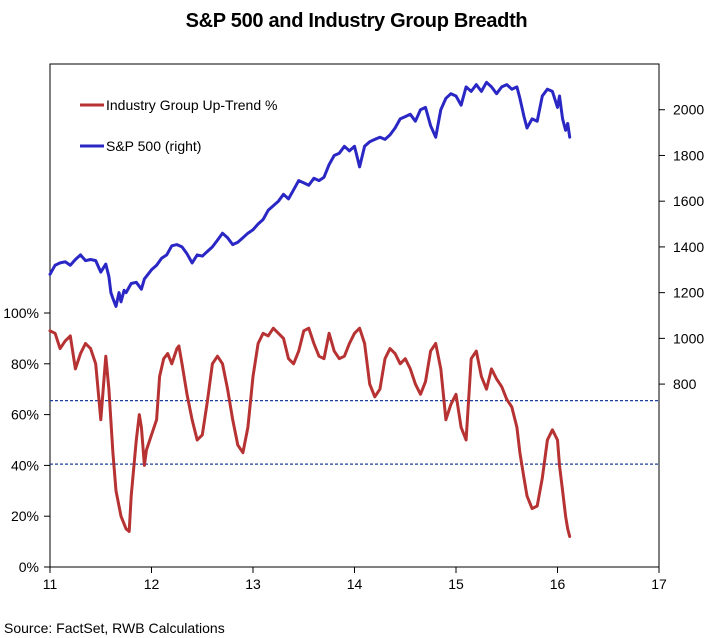 This screenshot has width=713, height=638. I want to click on legend-label-1: Industry Group Up-Trend %, so click(191, 105).